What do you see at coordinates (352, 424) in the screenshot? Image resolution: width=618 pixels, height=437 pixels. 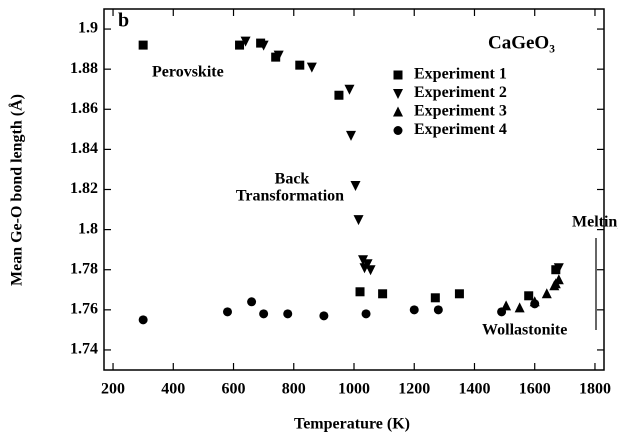 I see `x-axis-label: Temperature (K)` at bounding box center [352, 424].